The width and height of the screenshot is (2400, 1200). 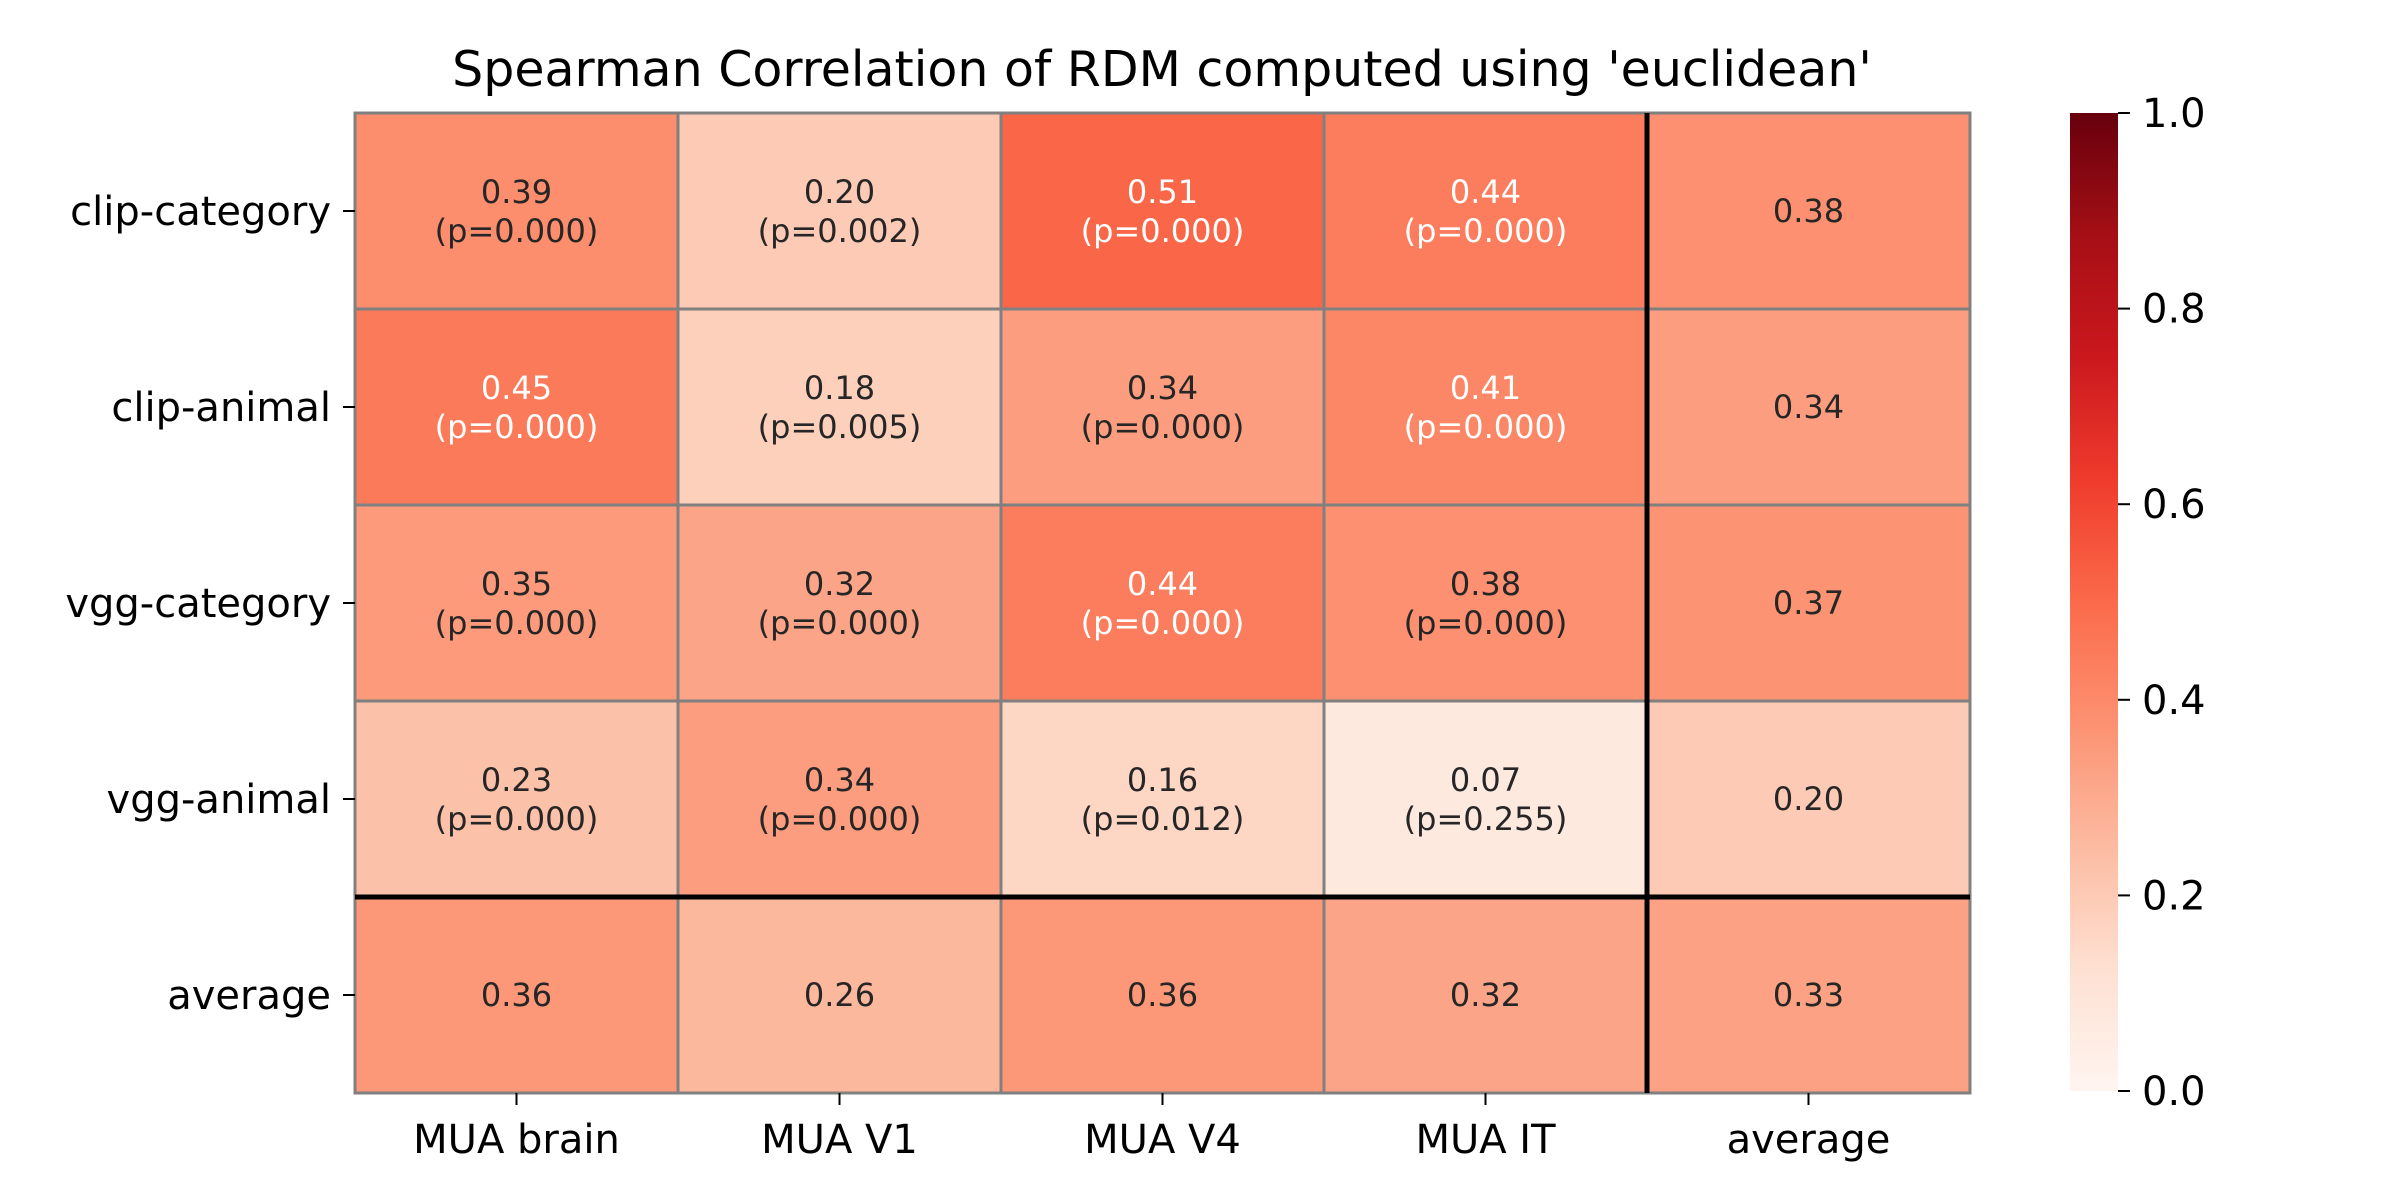 I want to click on cell-value-label: 0.37, so click(x=1808, y=603).